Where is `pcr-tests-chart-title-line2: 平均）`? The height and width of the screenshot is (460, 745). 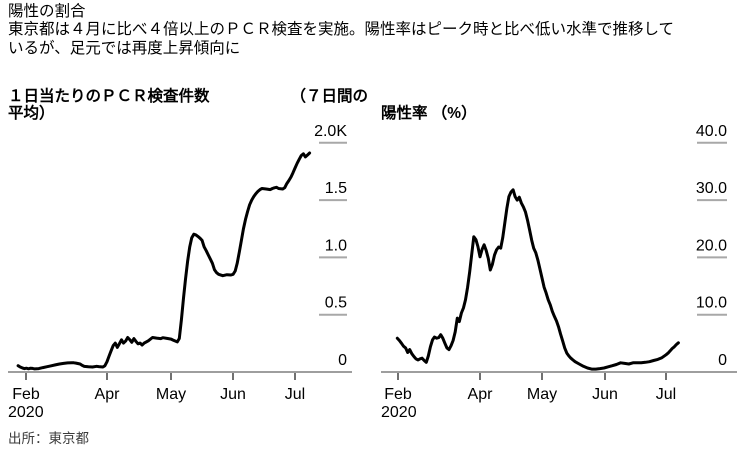
pcr-tests-chart-title-line2: 平均） is located at coordinates (31, 113).